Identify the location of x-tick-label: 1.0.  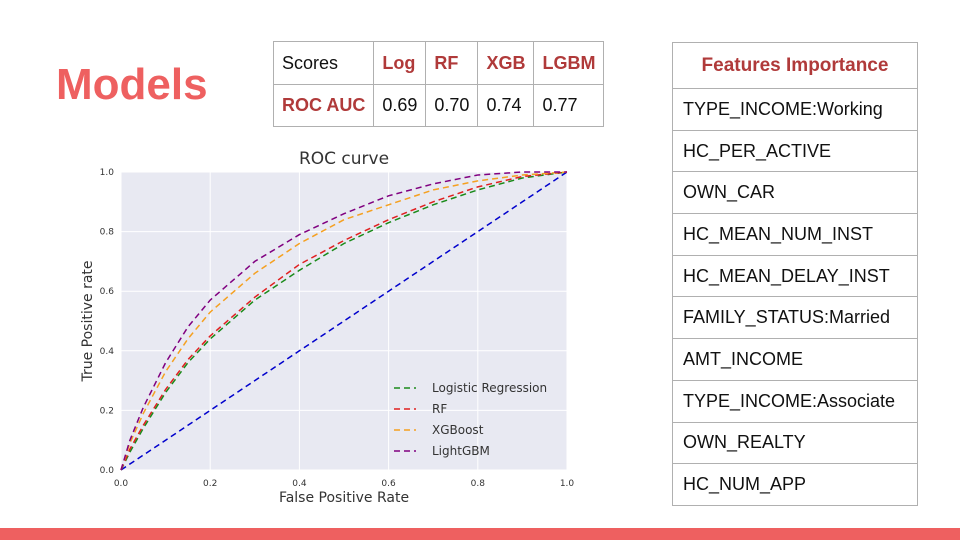
(567, 484).